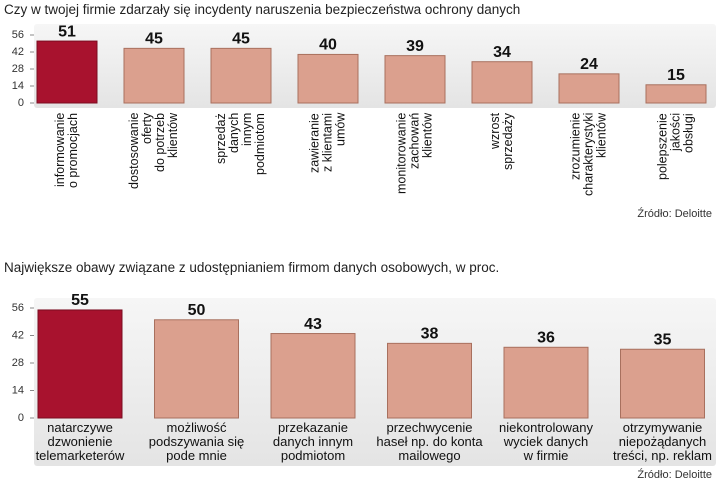  I want to click on category-label: informowanie o promocjach, so click(66, 151).